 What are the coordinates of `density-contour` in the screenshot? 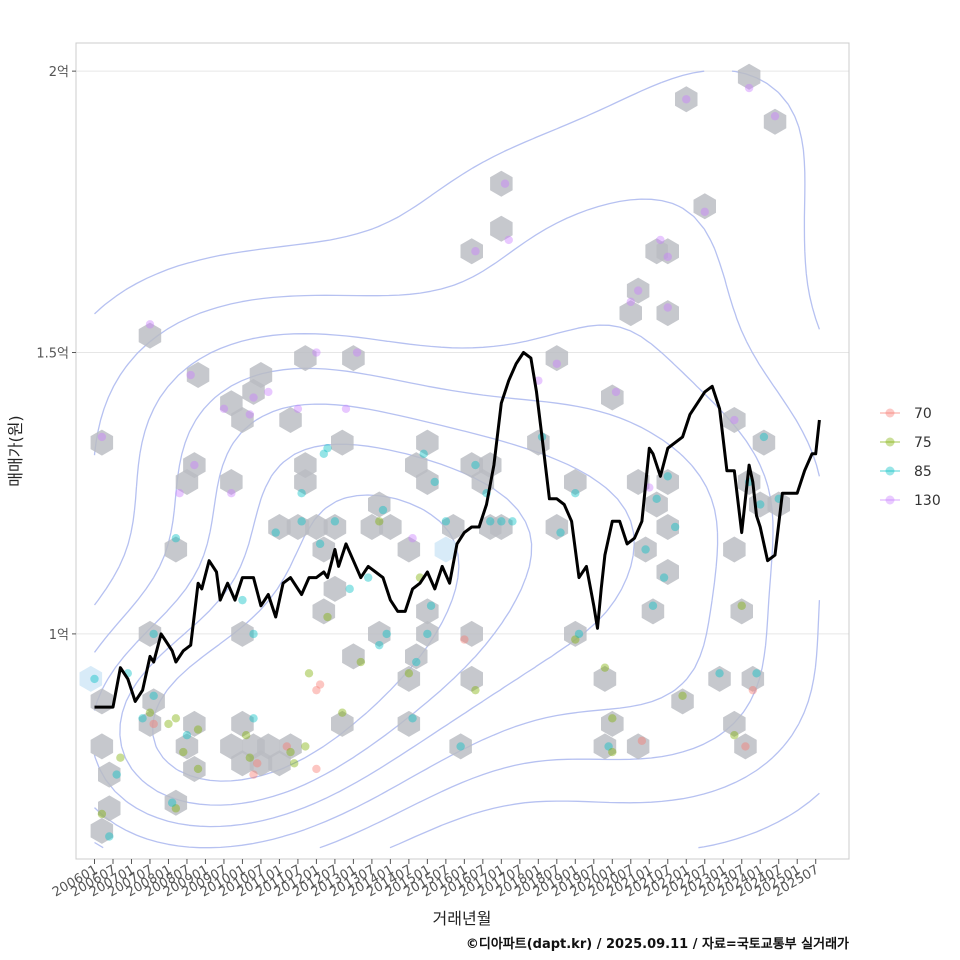 It's located at (306, 638).